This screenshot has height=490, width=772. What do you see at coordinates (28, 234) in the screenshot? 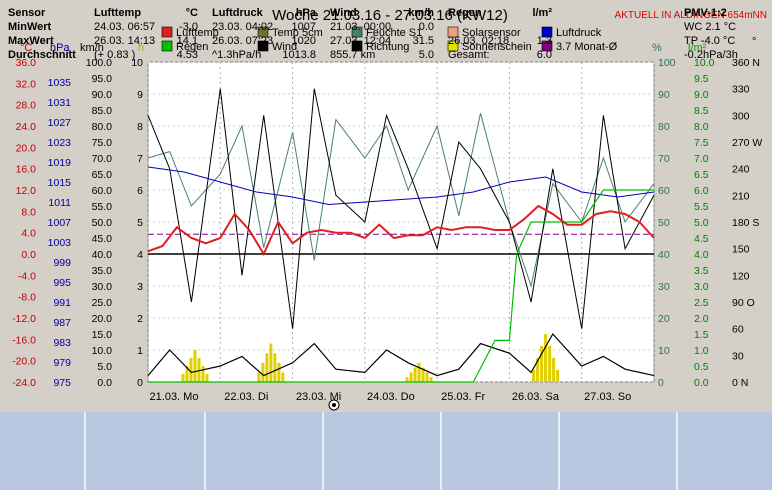
I see `temp-tick: 4.0` at bounding box center [28, 234].